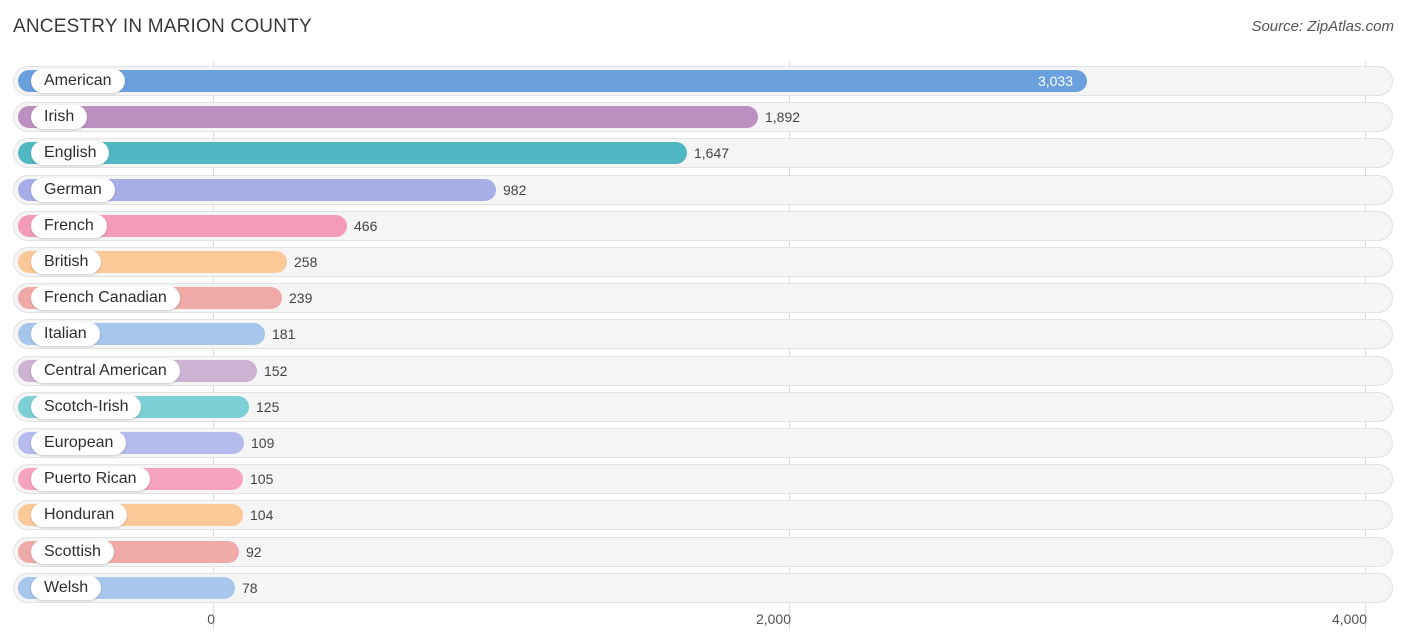 This screenshot has width=1406, height=644. What do you see at coordinates (703, 262) in the screenshot?
I see `bar-row: British 258` at bounding box center [703, 262].